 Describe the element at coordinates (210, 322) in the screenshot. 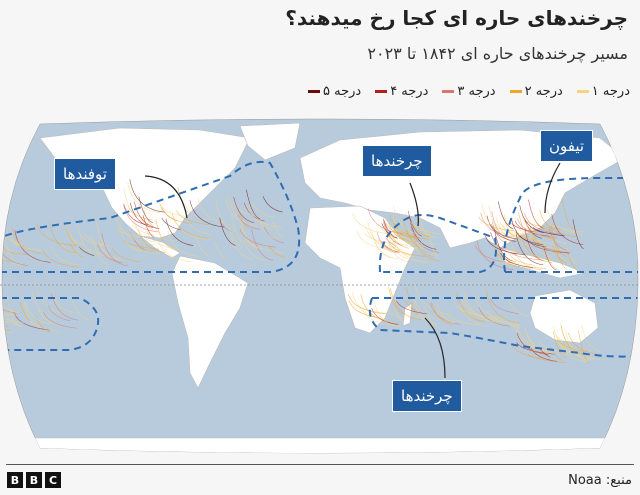

I see `south-america` at that location.